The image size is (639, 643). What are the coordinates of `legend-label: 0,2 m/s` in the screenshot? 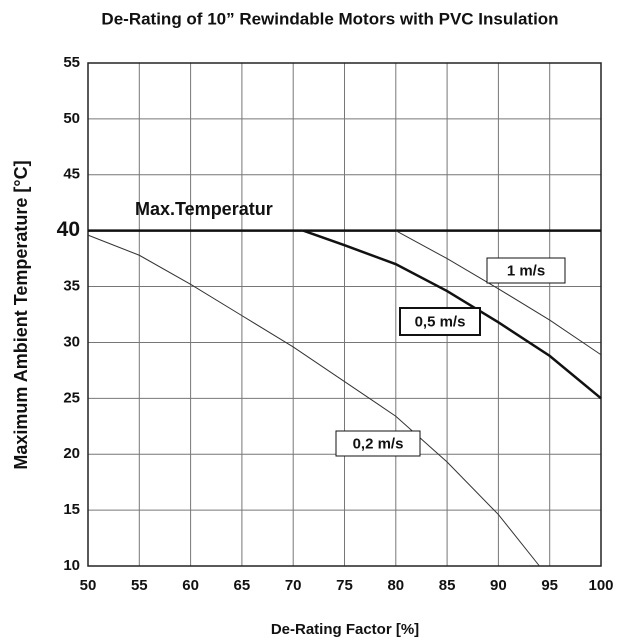 It's located at (378, 443).